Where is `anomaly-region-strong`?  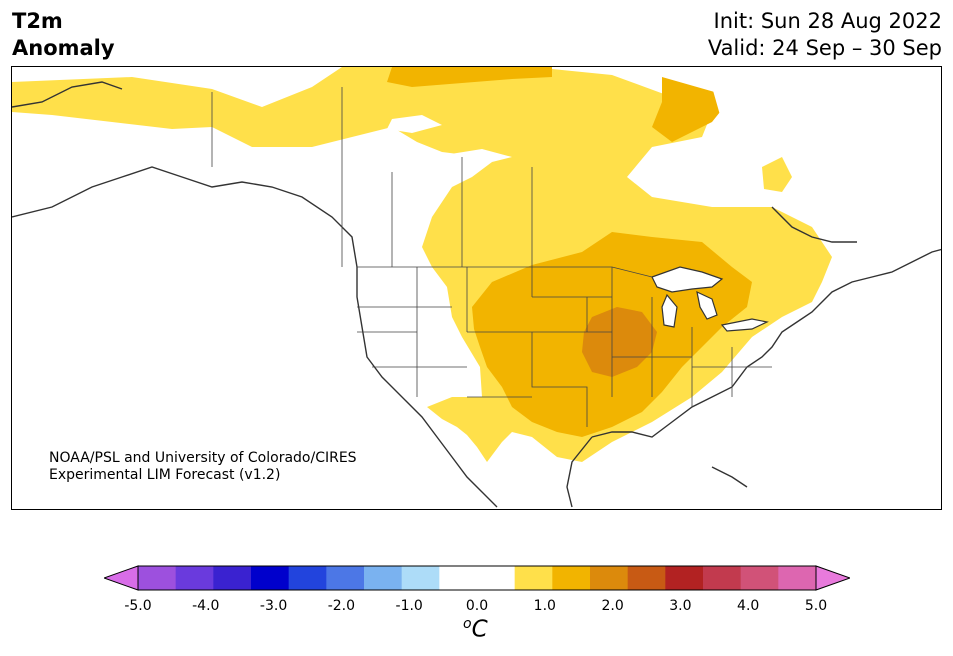
anomaly-region-strong is located at coordinates (619, 342).